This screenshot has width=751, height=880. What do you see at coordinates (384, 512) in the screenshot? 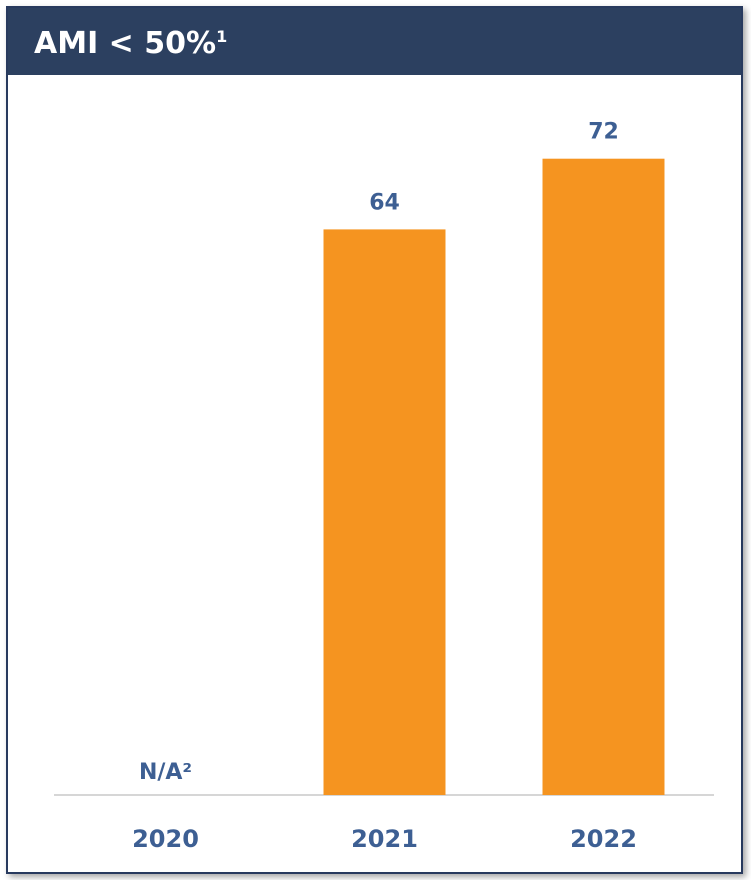
I see `bar-2021` at bounding box center [384, 512].